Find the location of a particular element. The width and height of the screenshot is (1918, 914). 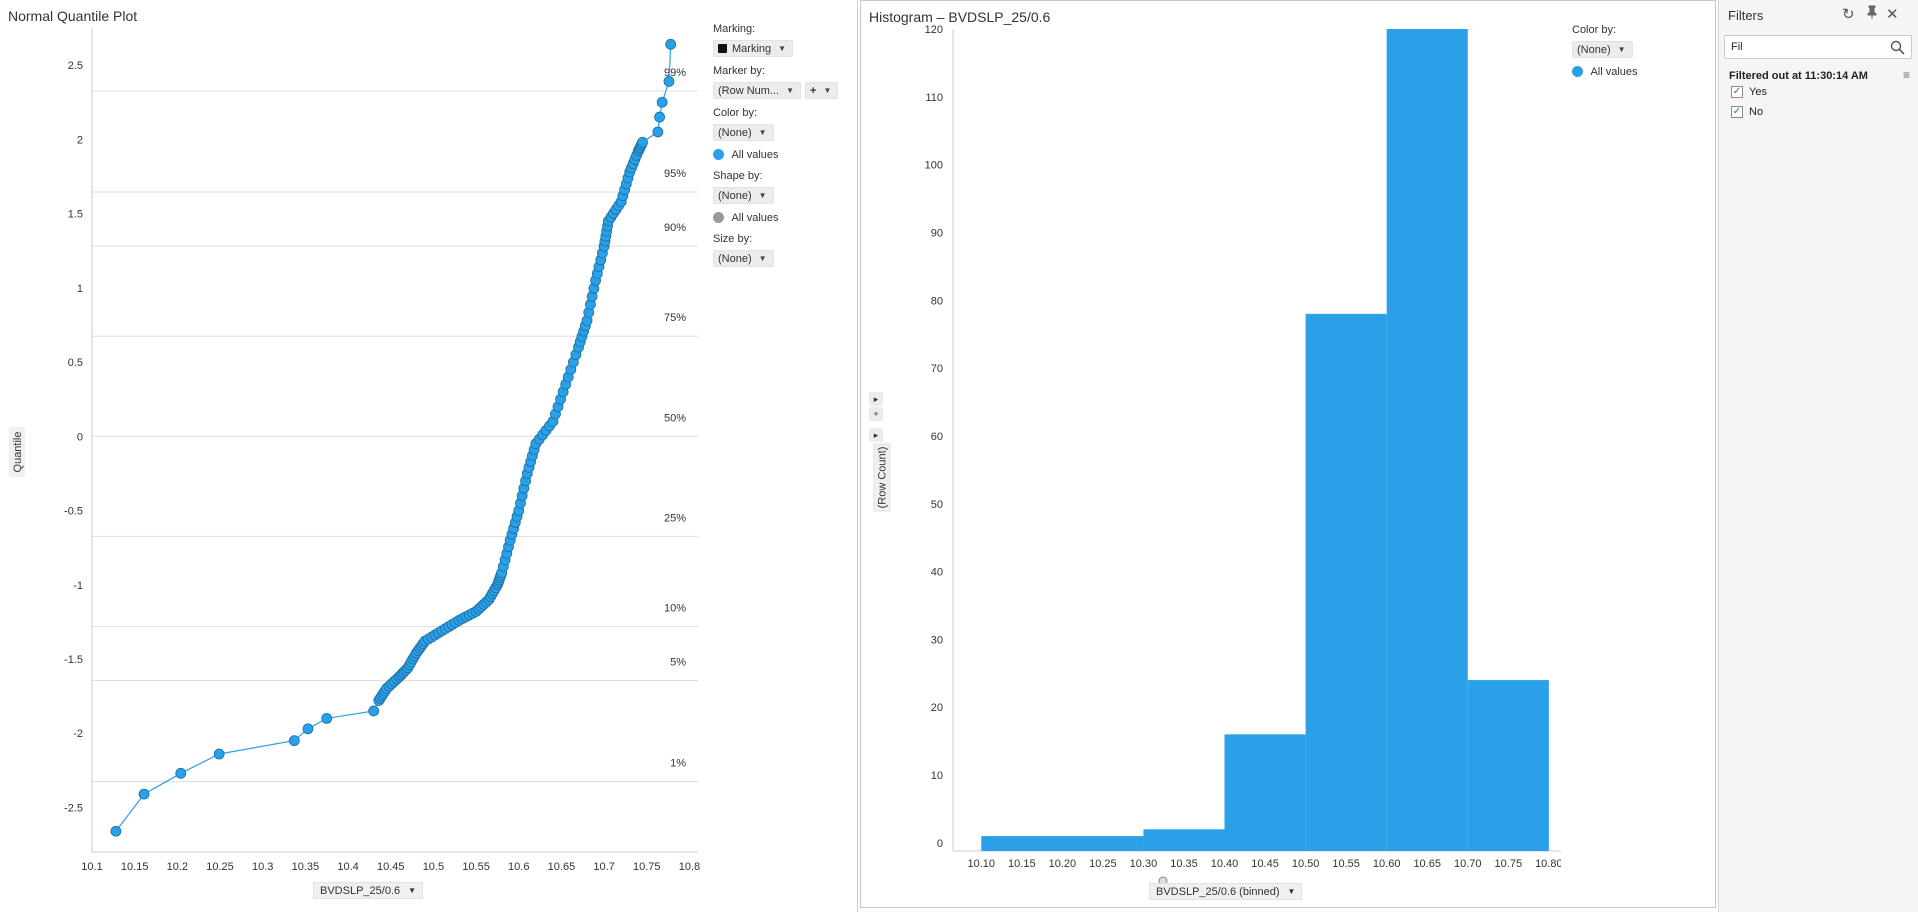

y-tick-label: -1 is located at coordinates (78, 586).